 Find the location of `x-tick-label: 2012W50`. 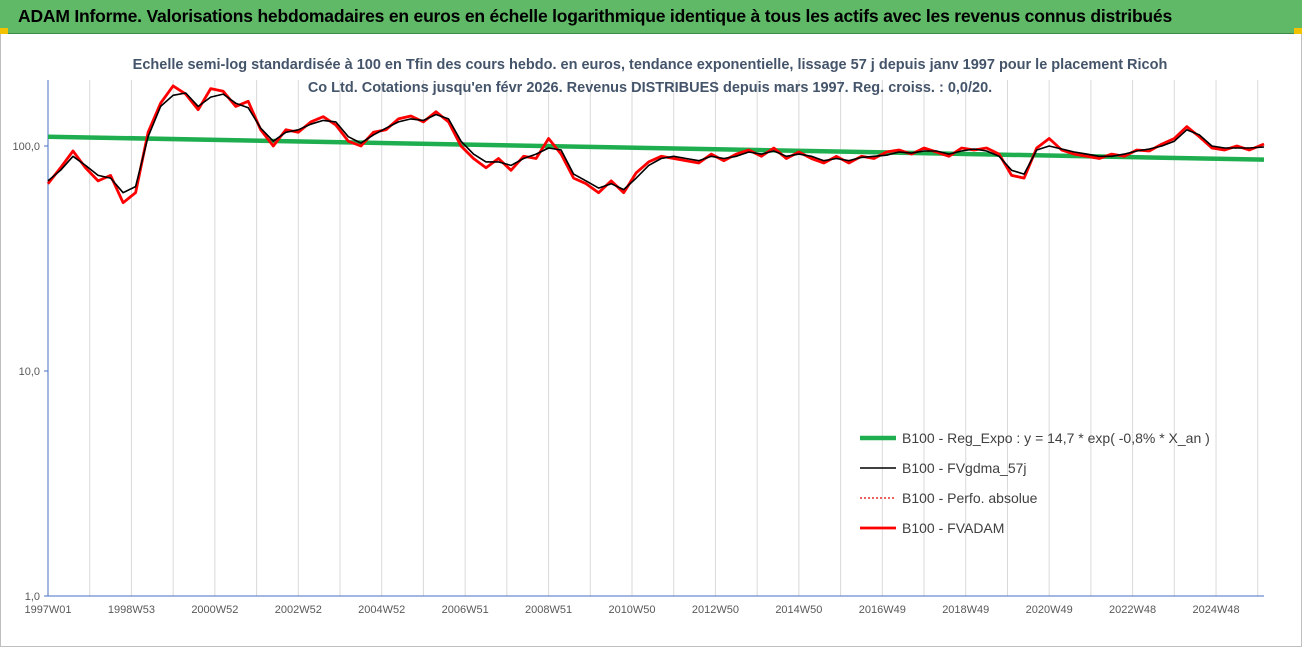

x-tick-label: 2012W50 is located at coordinates (715, 610).